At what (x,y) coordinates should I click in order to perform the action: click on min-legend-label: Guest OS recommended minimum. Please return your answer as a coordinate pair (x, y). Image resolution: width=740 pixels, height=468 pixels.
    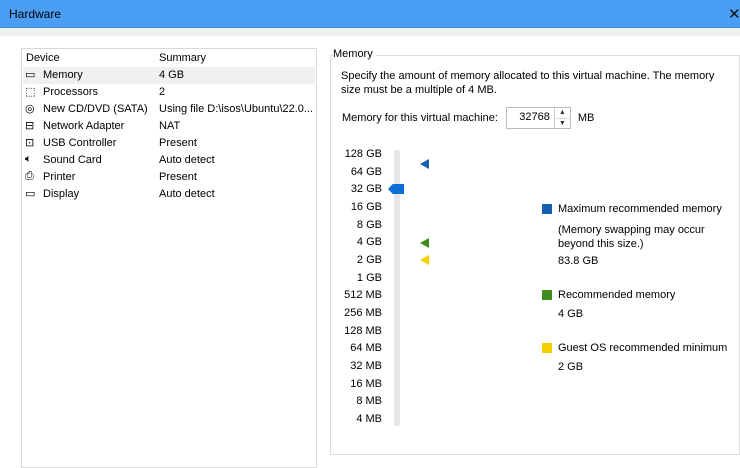
    Looking at the image, I should click on (643, 348).